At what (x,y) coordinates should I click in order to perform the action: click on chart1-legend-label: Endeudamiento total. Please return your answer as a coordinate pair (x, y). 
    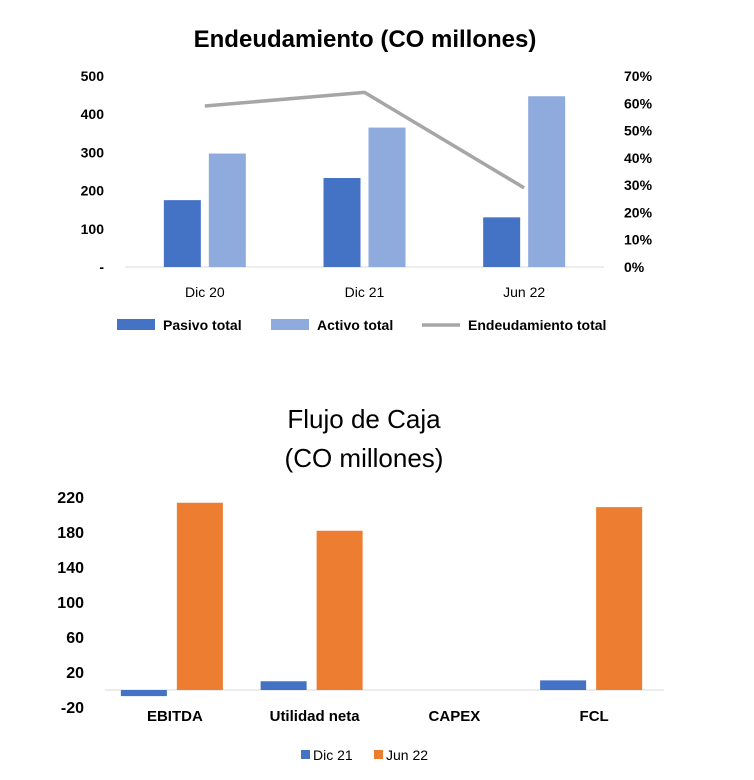
    Looking at the image, I should click on (537, 325).